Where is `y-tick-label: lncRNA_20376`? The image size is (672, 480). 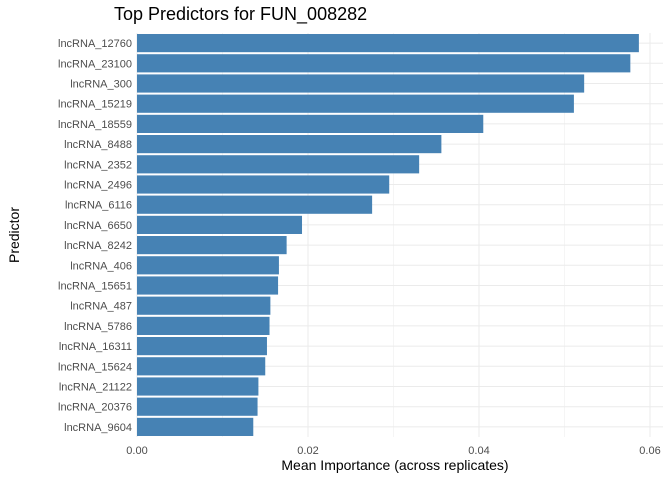
y-tick-label: lncRNA_20376 is located at coordinates (95, 408).